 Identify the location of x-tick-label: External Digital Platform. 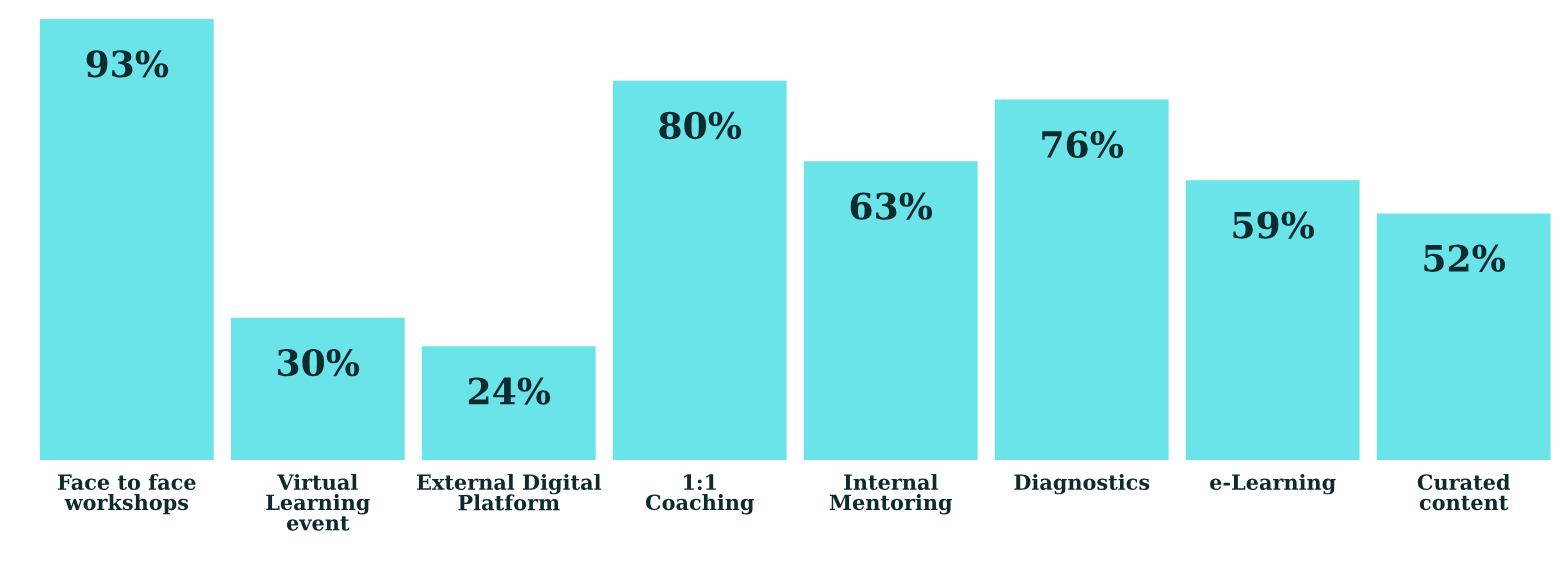
(509, 492).